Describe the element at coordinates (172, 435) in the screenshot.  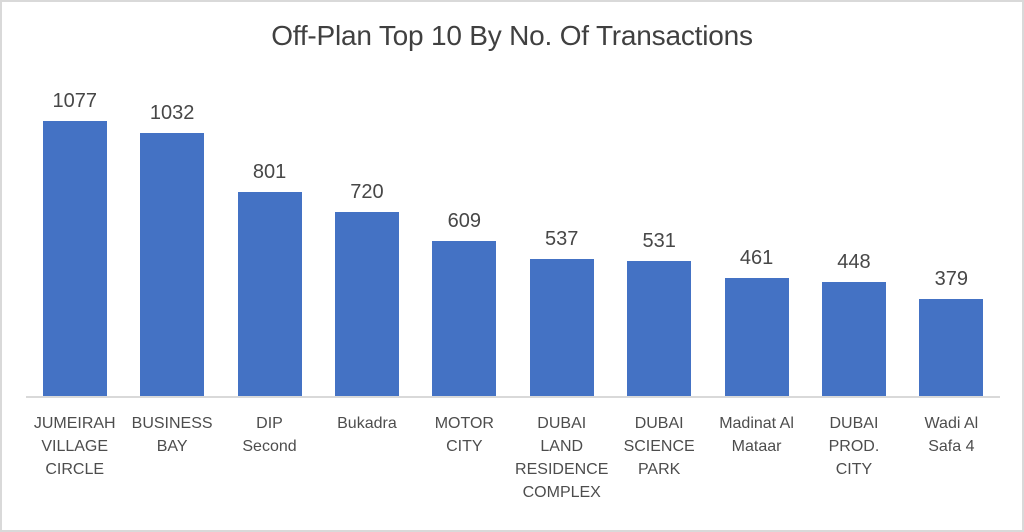
I see `category-label: BUSINESS BAY` at that location.